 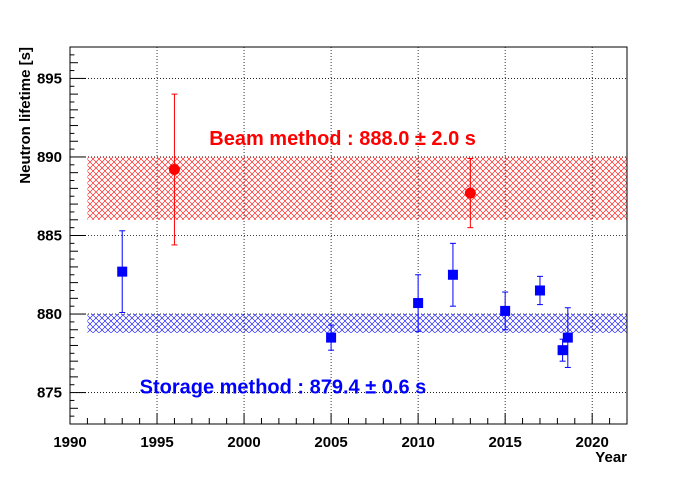 I want to click on y-axis-title: Neutron lifetime [s], so click(x=25, y=115).